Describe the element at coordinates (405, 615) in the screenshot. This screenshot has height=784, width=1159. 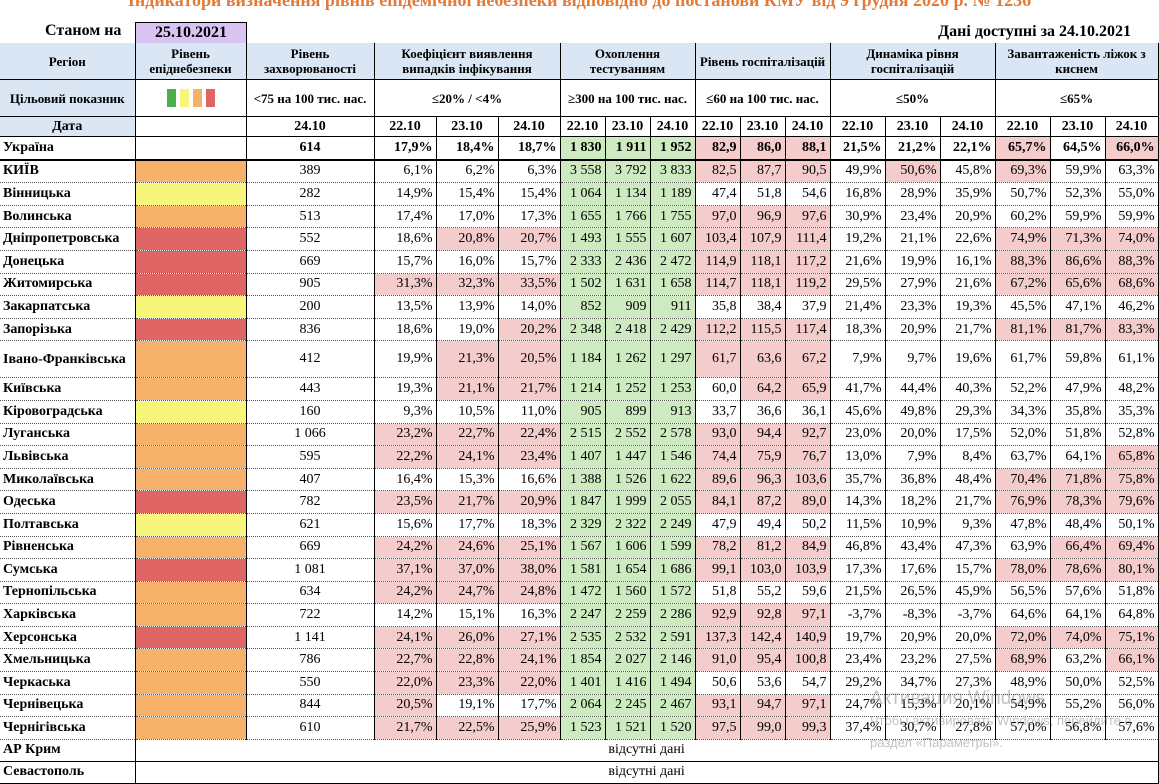
I see `detection-value: 14,2%` at that location.